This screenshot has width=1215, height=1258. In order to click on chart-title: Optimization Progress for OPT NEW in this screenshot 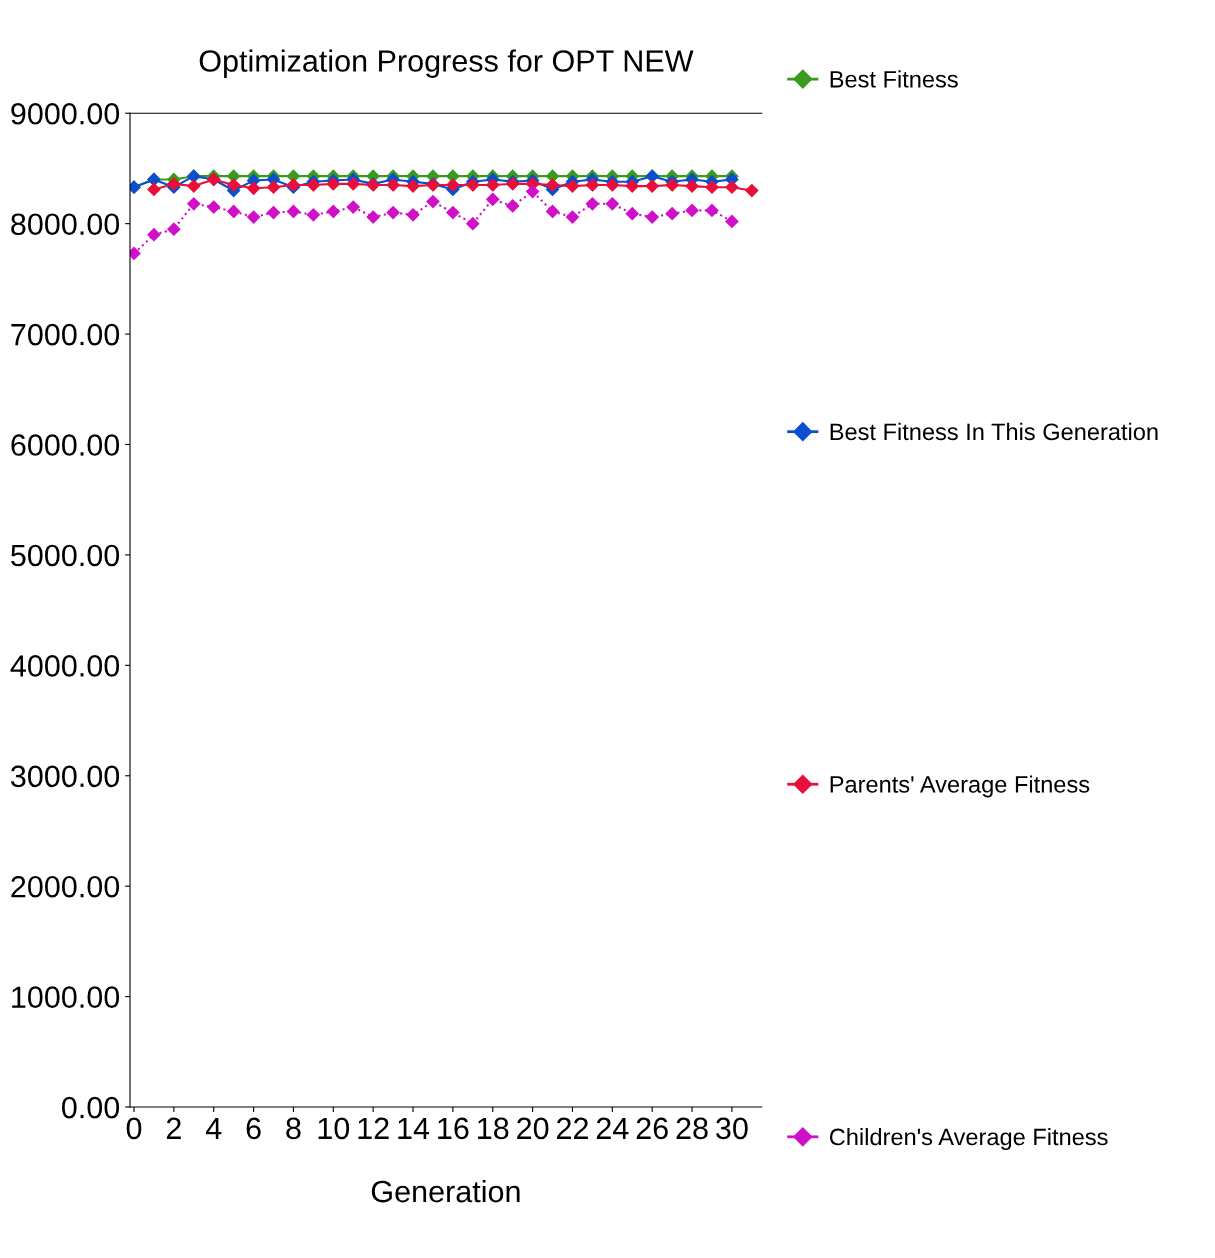, I will do `click(446, 63)`.